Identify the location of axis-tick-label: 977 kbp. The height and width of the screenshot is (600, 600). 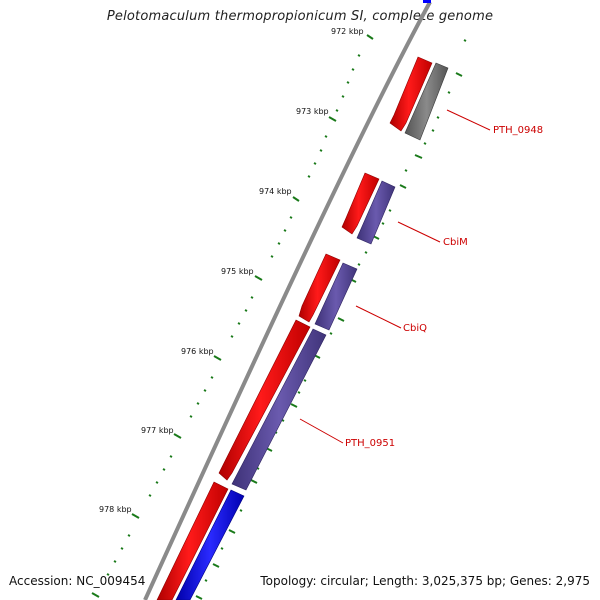
(157, 430).